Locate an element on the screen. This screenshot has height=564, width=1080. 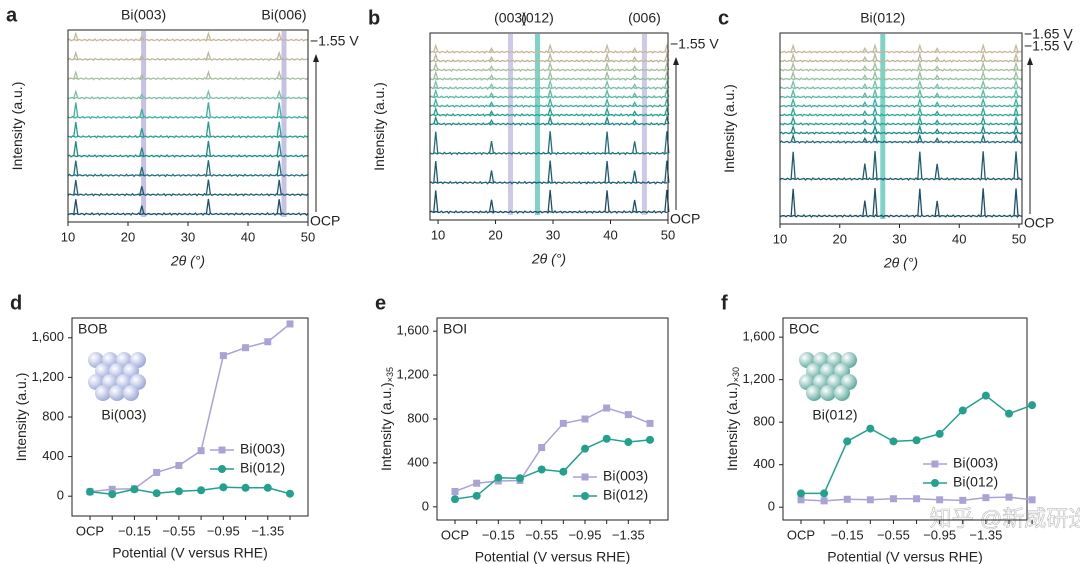
band-label: (003) is located at coordinates (510, 18).